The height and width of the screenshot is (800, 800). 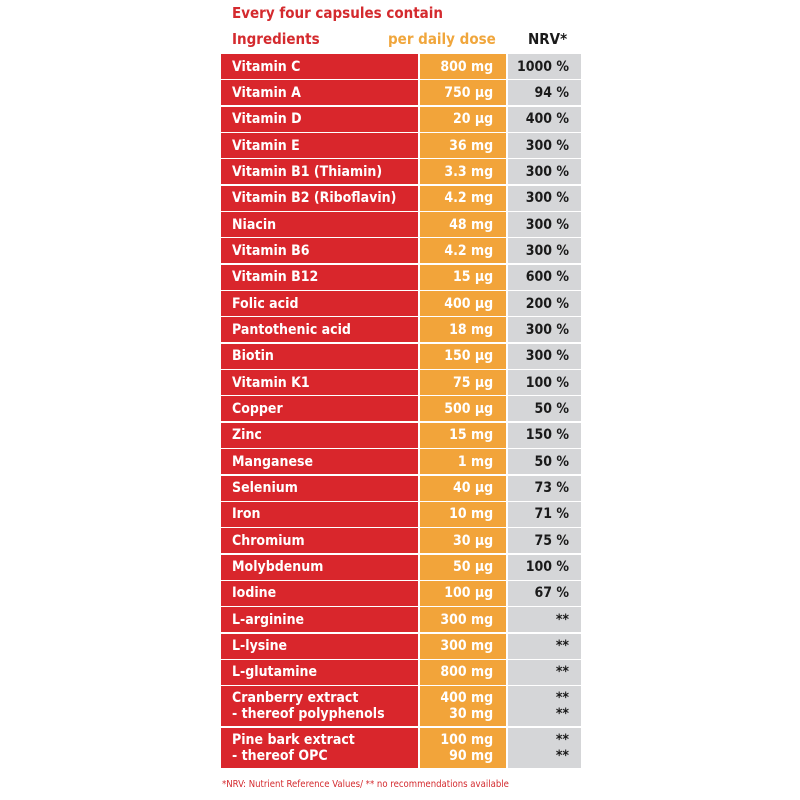 I want to click on daily-dose-value: 3.3 mg, so click(x=469, y=171).